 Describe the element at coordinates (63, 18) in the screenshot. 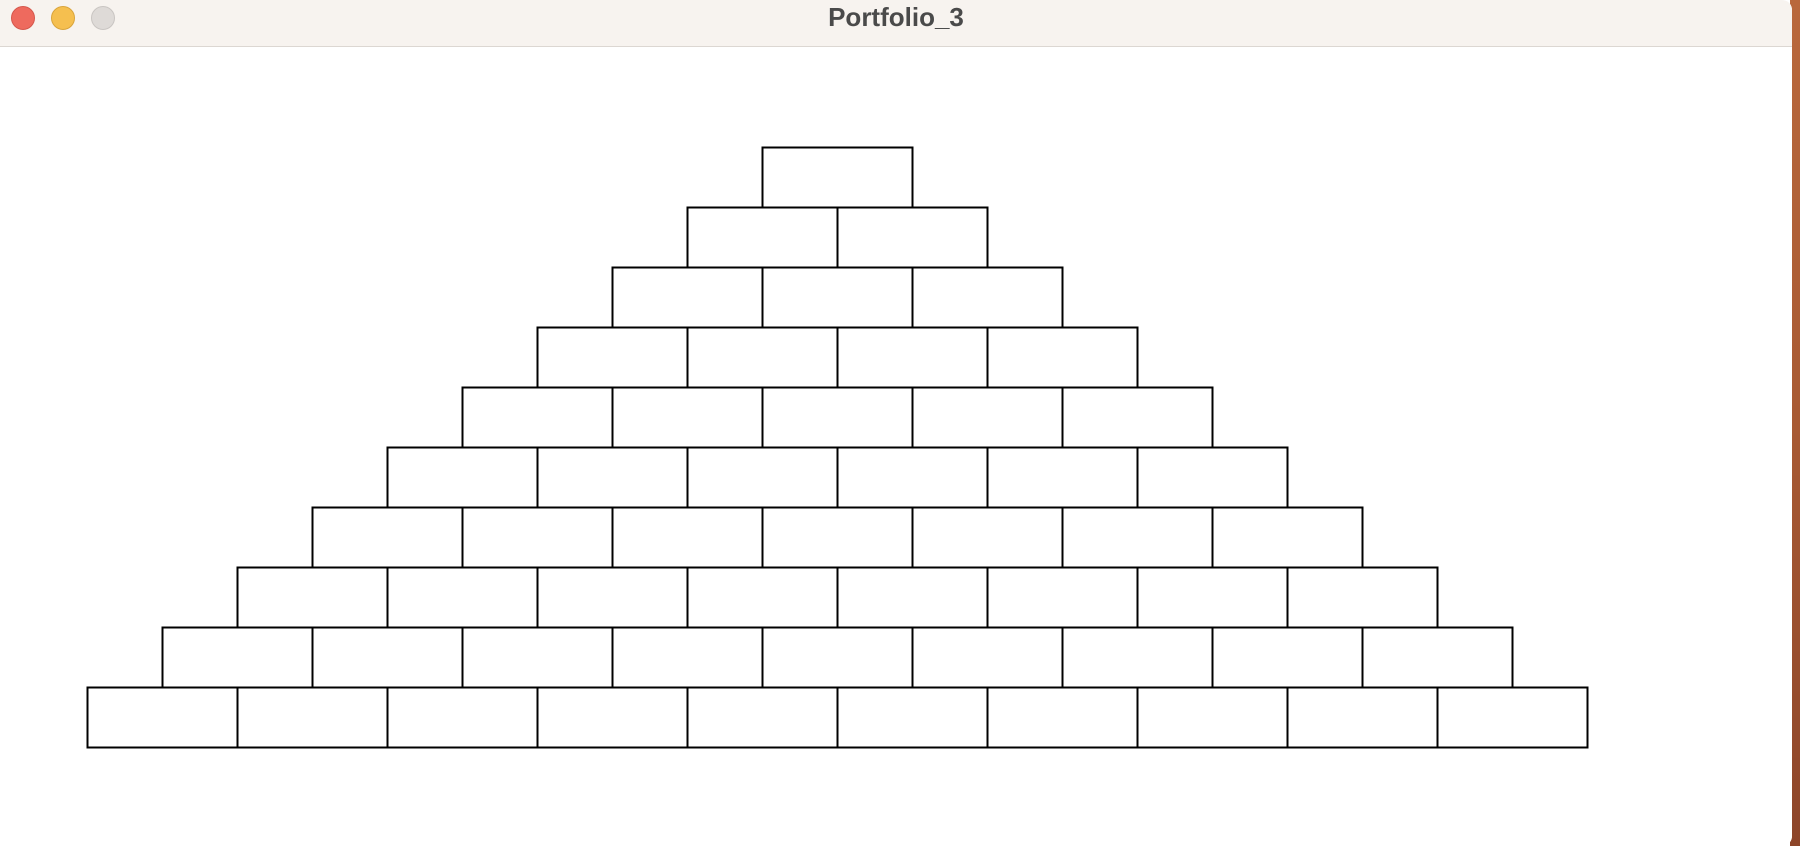

I see `minimize-window-button` at that location.